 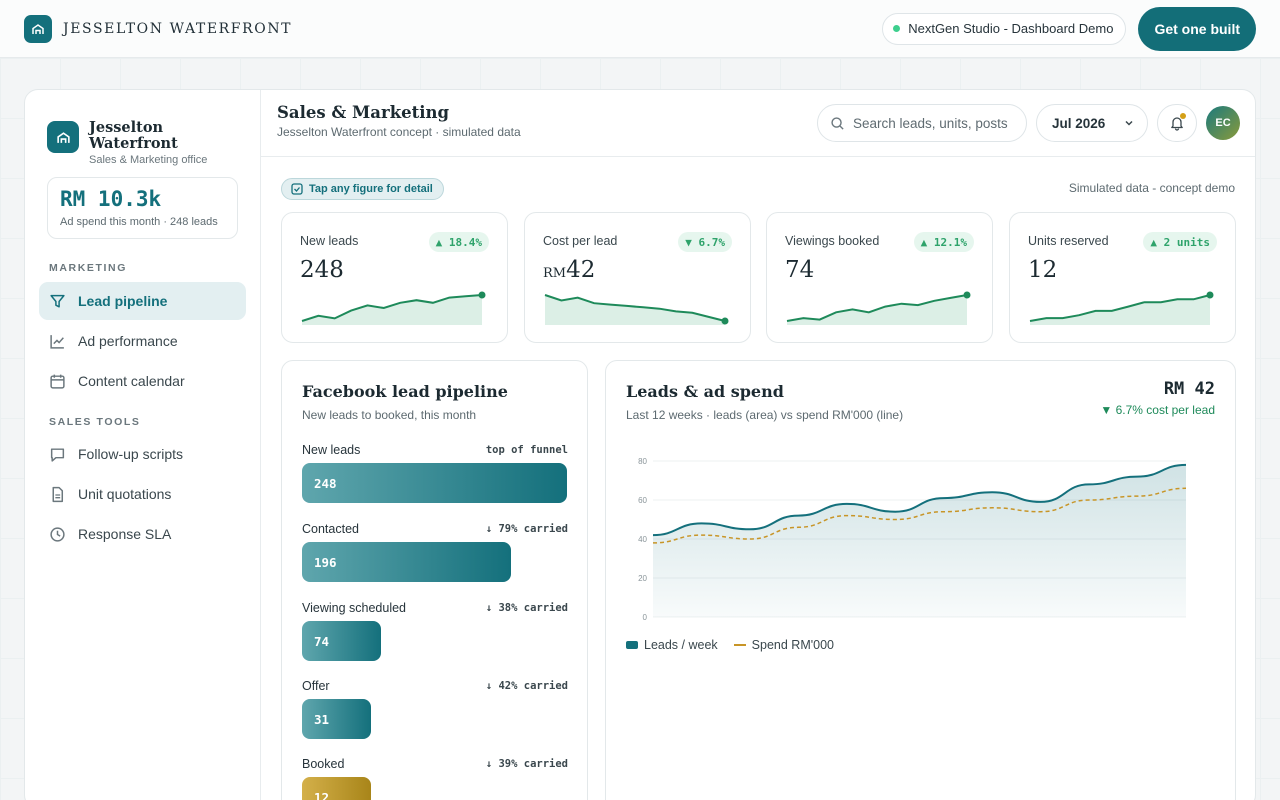 What do you see at coordinates (642, 461) in the screenshot?
I see `y-tick-label: 80` at bounding box center [642, 461].